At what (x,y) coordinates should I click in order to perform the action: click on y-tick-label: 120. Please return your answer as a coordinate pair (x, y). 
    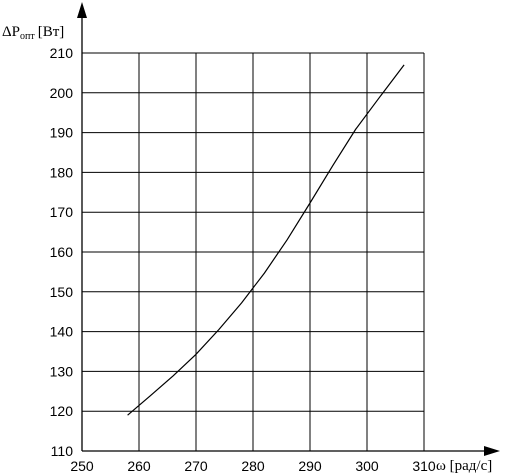
    Looking at the image, I should click on (62, 411).